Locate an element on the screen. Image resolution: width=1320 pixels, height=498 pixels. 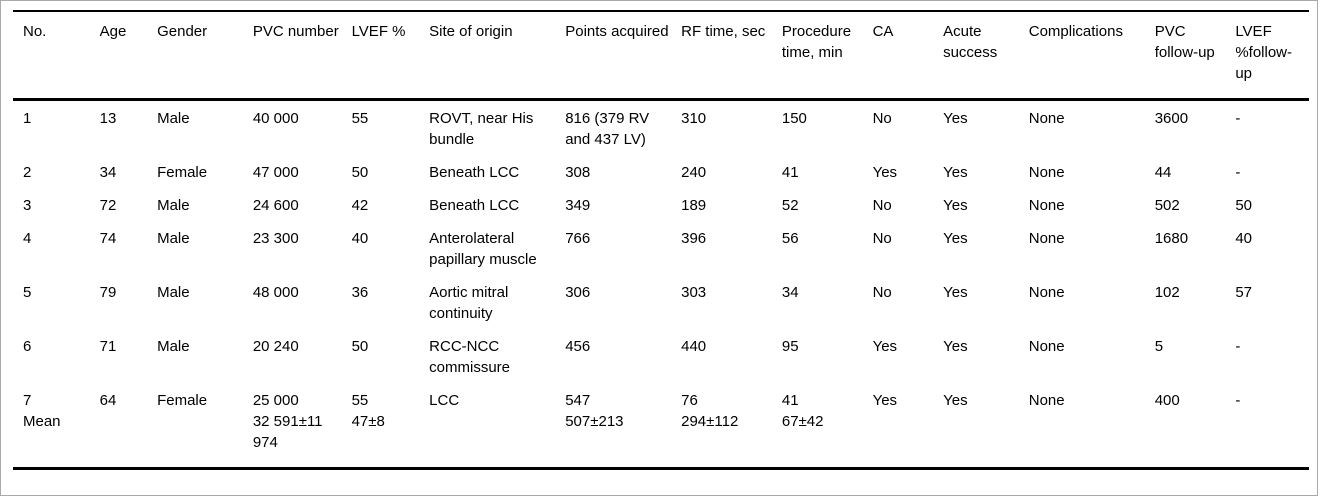
col-header-acute-success: Acute success is located at coordinates (986, 56).